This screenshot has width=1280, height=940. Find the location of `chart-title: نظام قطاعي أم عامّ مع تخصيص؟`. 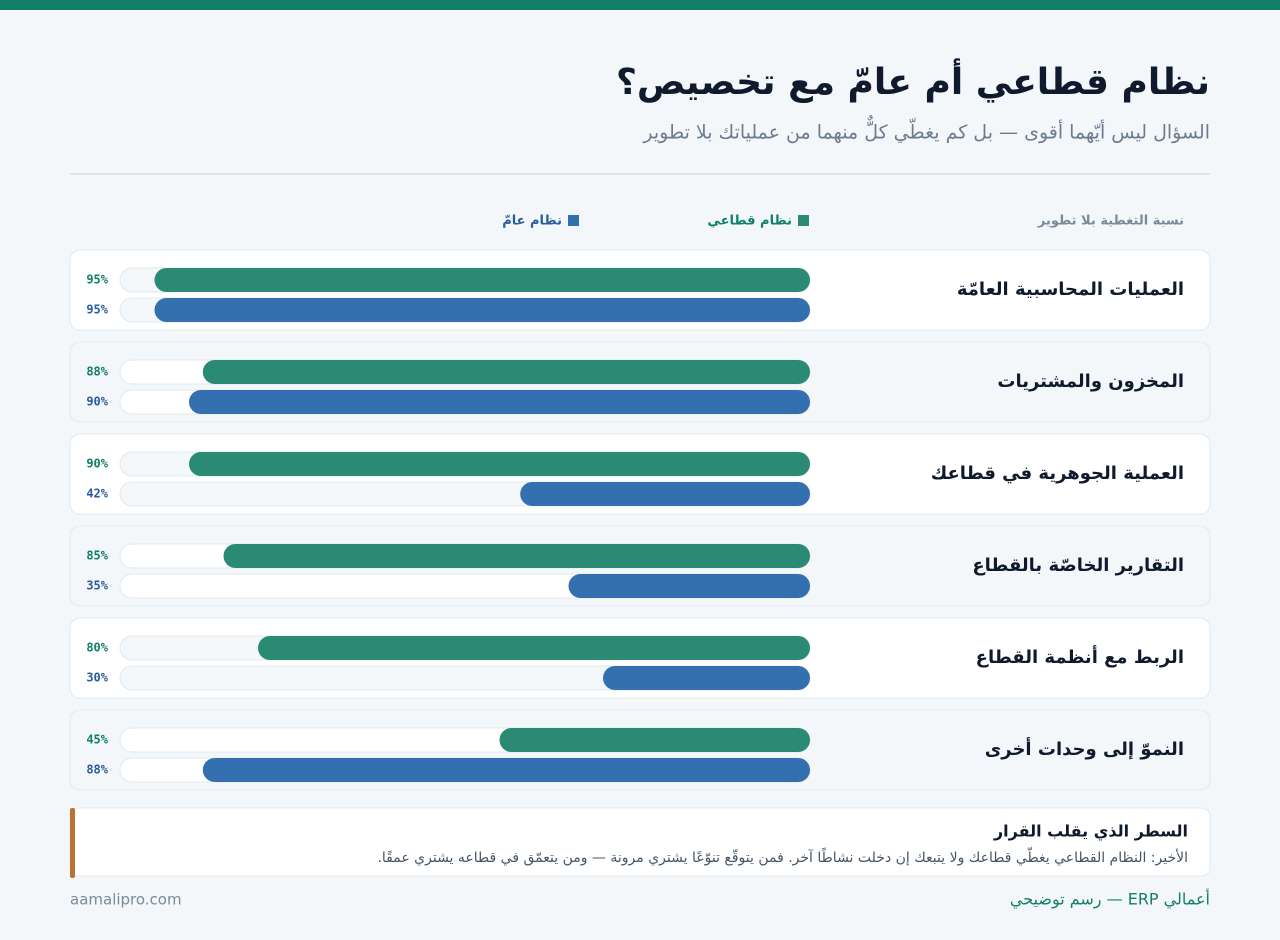

chart-title: نظام قطاعي أم عامّ مع تخصيص؟ is located at coordinates (913, 80).